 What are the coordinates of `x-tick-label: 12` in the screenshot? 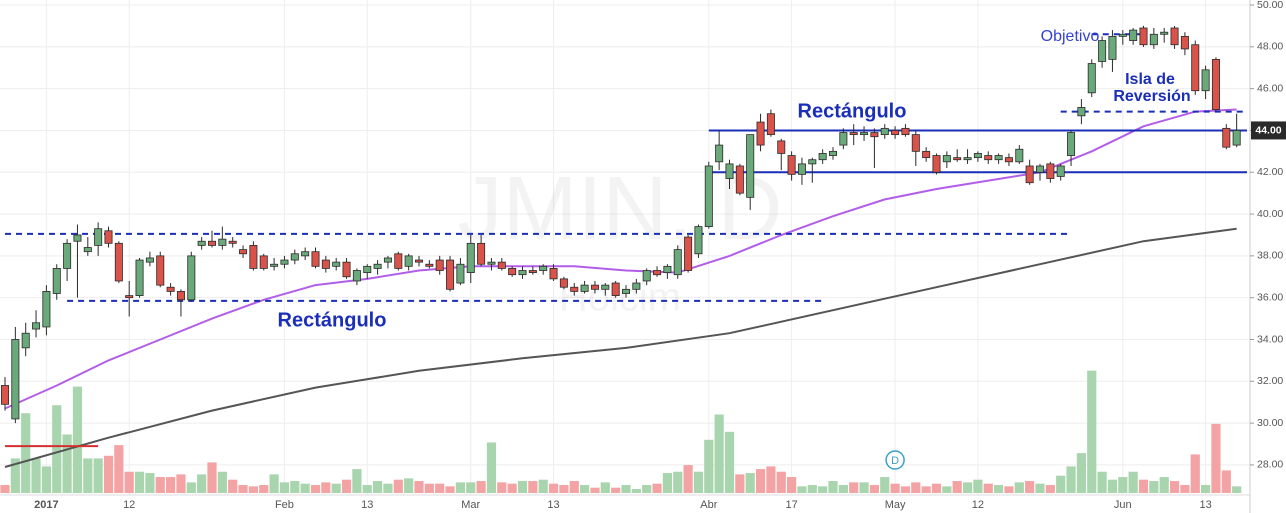 It's located at (978, 505).